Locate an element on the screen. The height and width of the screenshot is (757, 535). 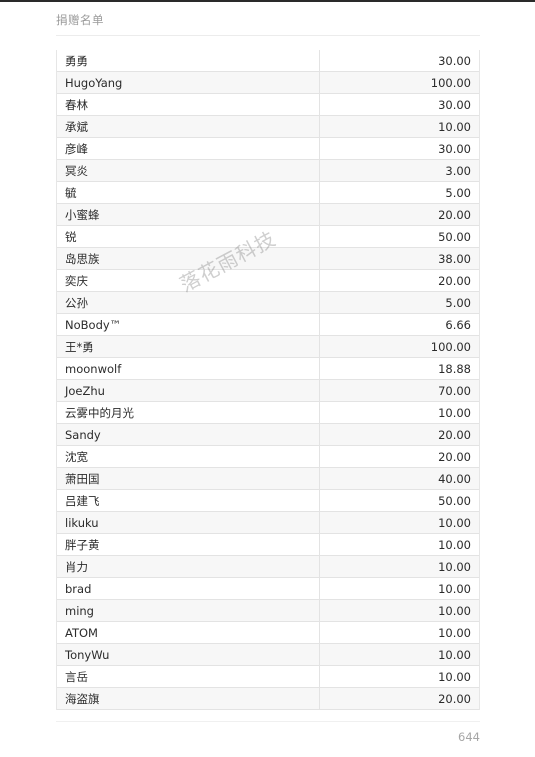
donor-name-cell: likuku is located at coordinates (188, 522).